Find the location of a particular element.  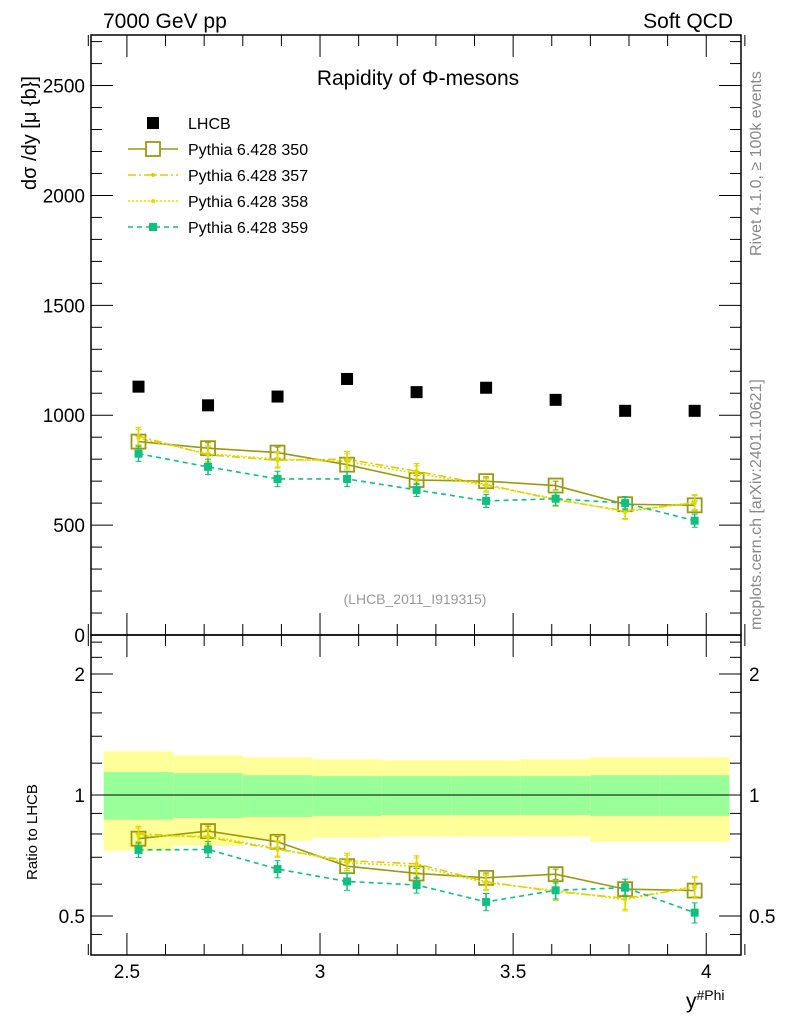

legend-label: Pythia 6.428 350 is located at coordinates (248, 150).